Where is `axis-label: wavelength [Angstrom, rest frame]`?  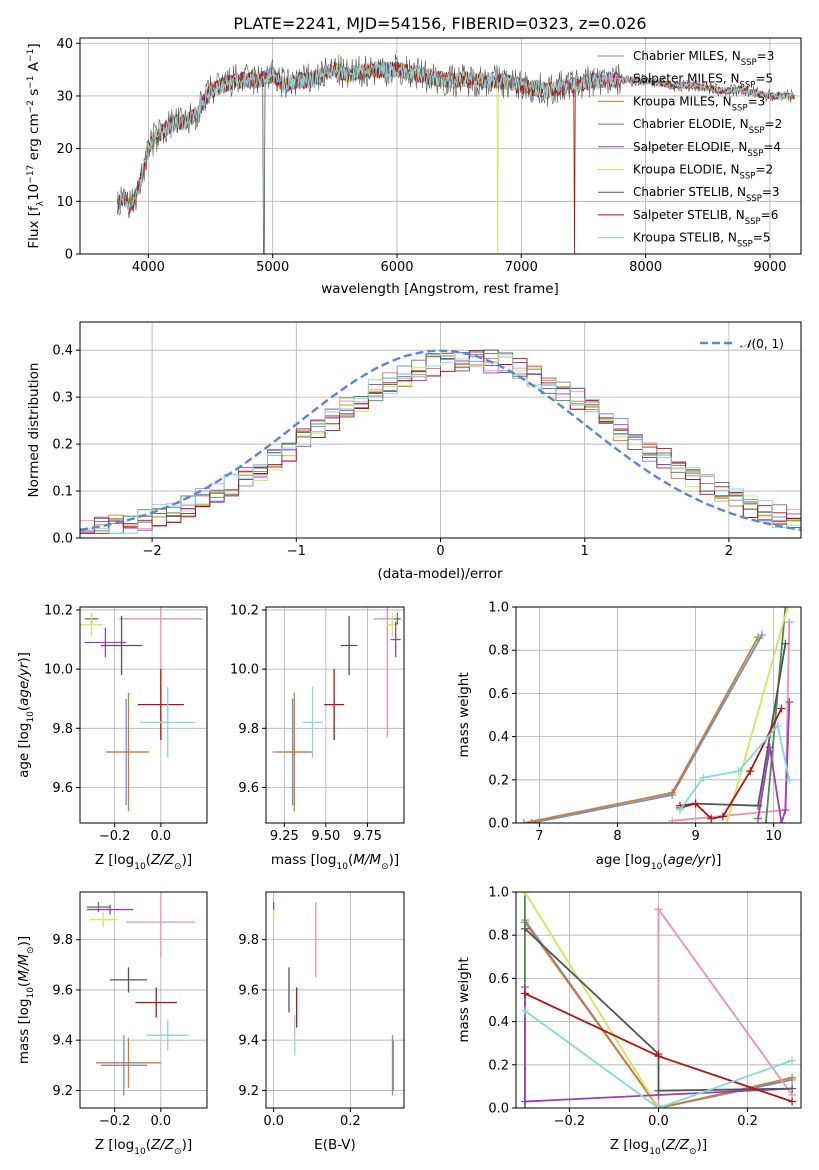
axis-label: wavelength [Angstrom, rest frame] is located at coordinates (440, 289).